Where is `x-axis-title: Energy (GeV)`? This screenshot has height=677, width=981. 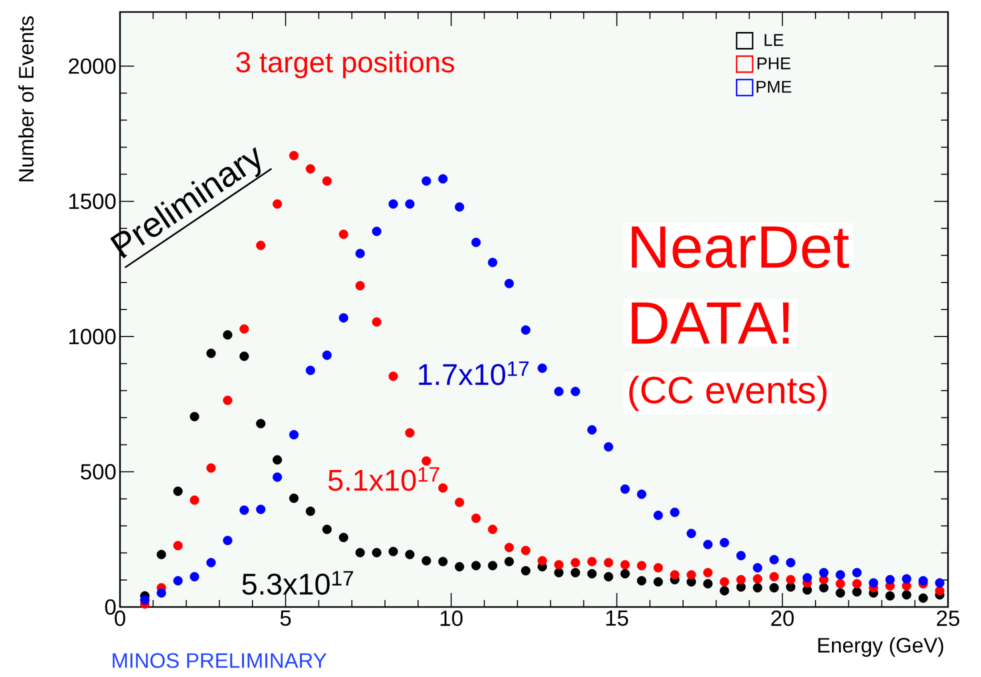
x-axis-title: Energy (GeV) is located at coordinates (881, 647).